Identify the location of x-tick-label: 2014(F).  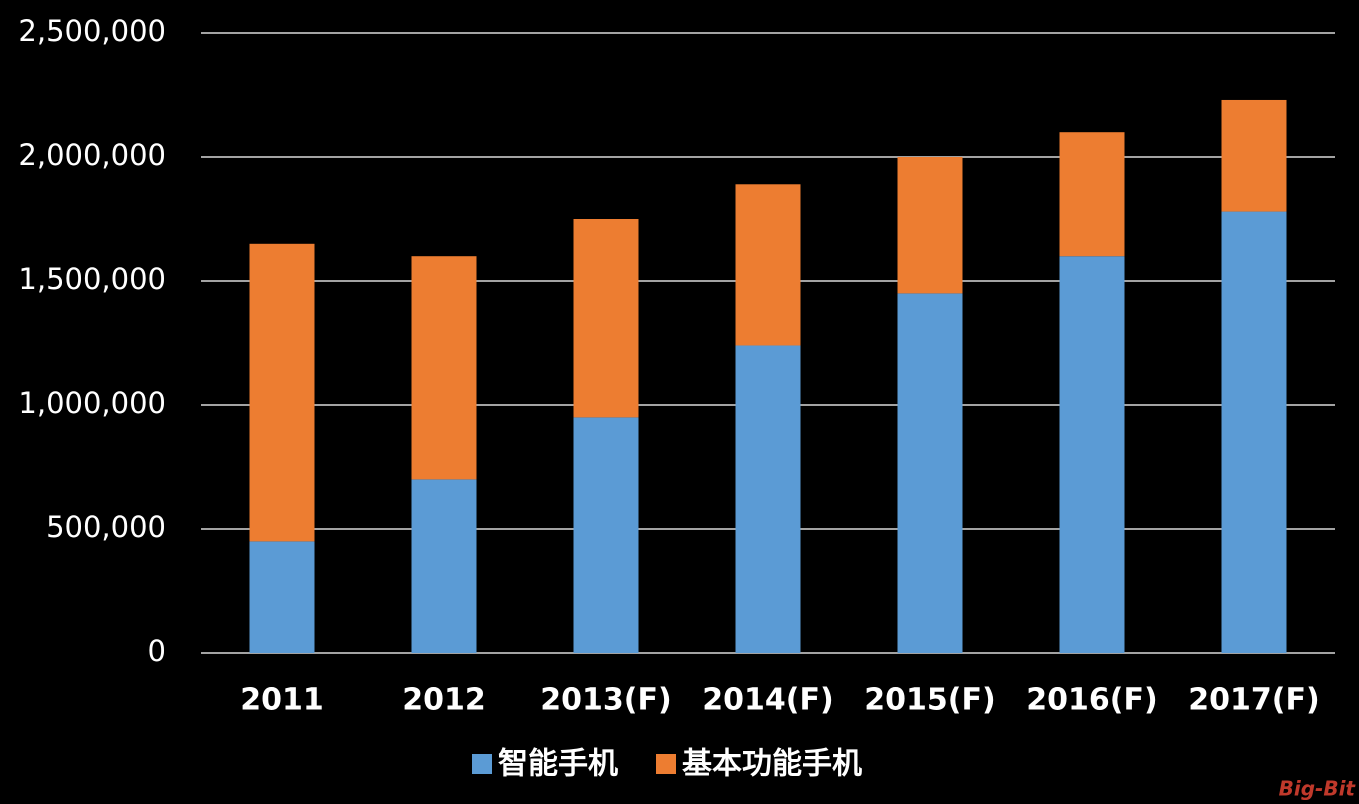
(767, 700).